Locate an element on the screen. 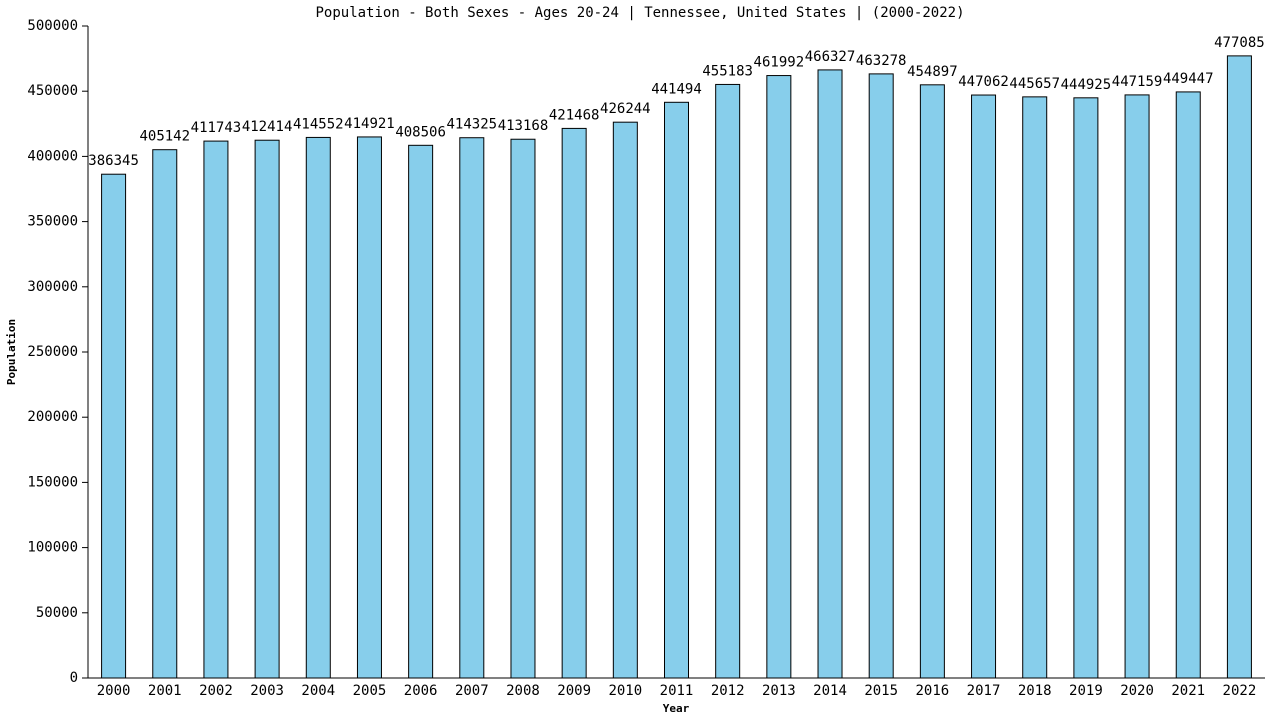  x-tick-label: 2011 is located at coordinates (677, 691).